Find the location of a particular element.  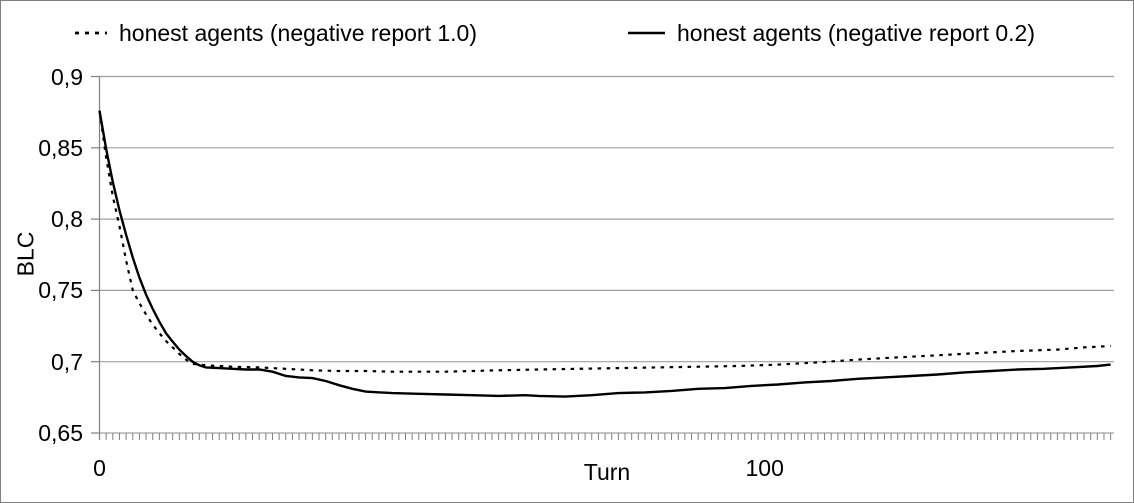

legend-item-negative-report-0-2: honest agents (negative report 0.2) is located at coordinates (831, 33).